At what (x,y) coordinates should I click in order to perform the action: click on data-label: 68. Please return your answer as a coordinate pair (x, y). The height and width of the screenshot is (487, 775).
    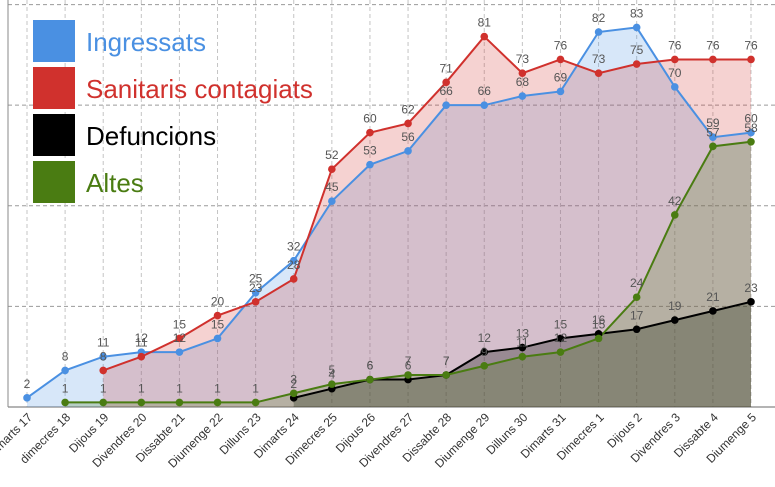
    Looking at the image, I should click on (523, 82).